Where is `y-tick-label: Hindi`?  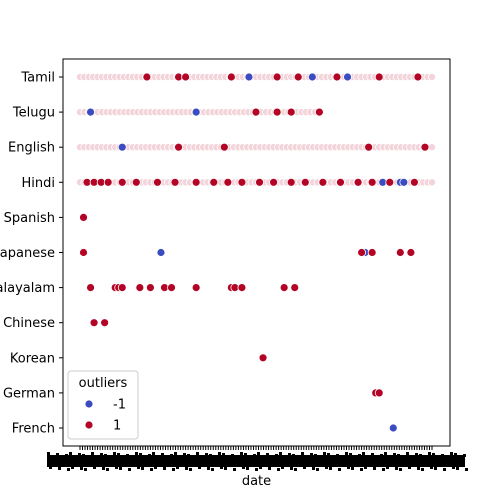
y-tick-label: Hindi is located at coordinates (39, 183).